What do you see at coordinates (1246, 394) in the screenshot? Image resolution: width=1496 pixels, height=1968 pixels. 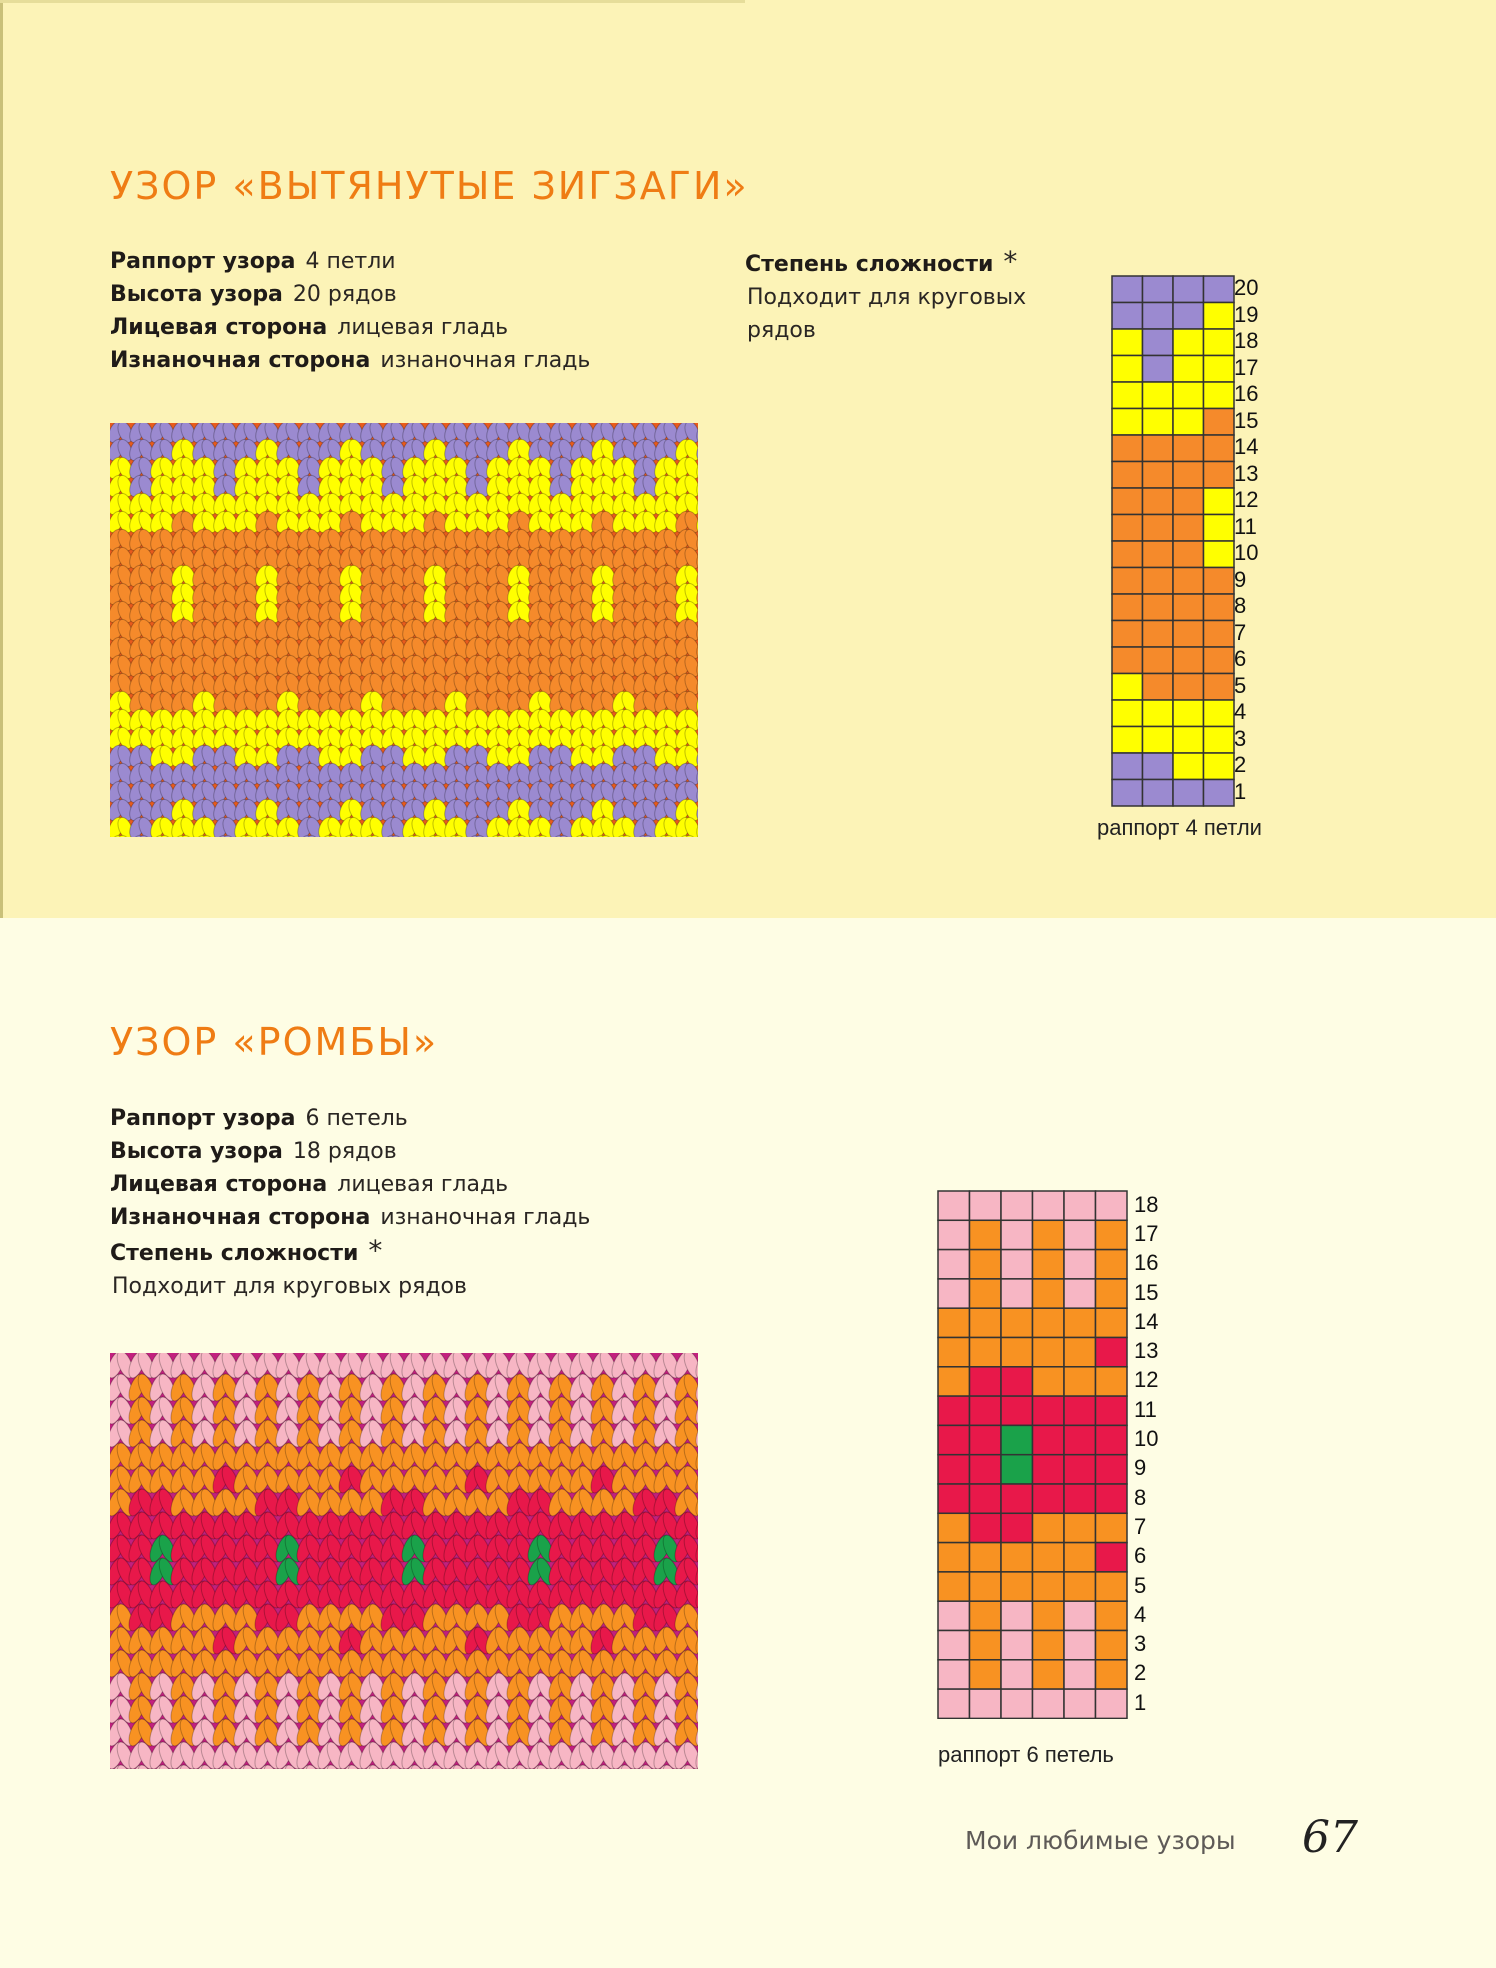 I see `row-number: 16` at bounding box center [1246, 394].